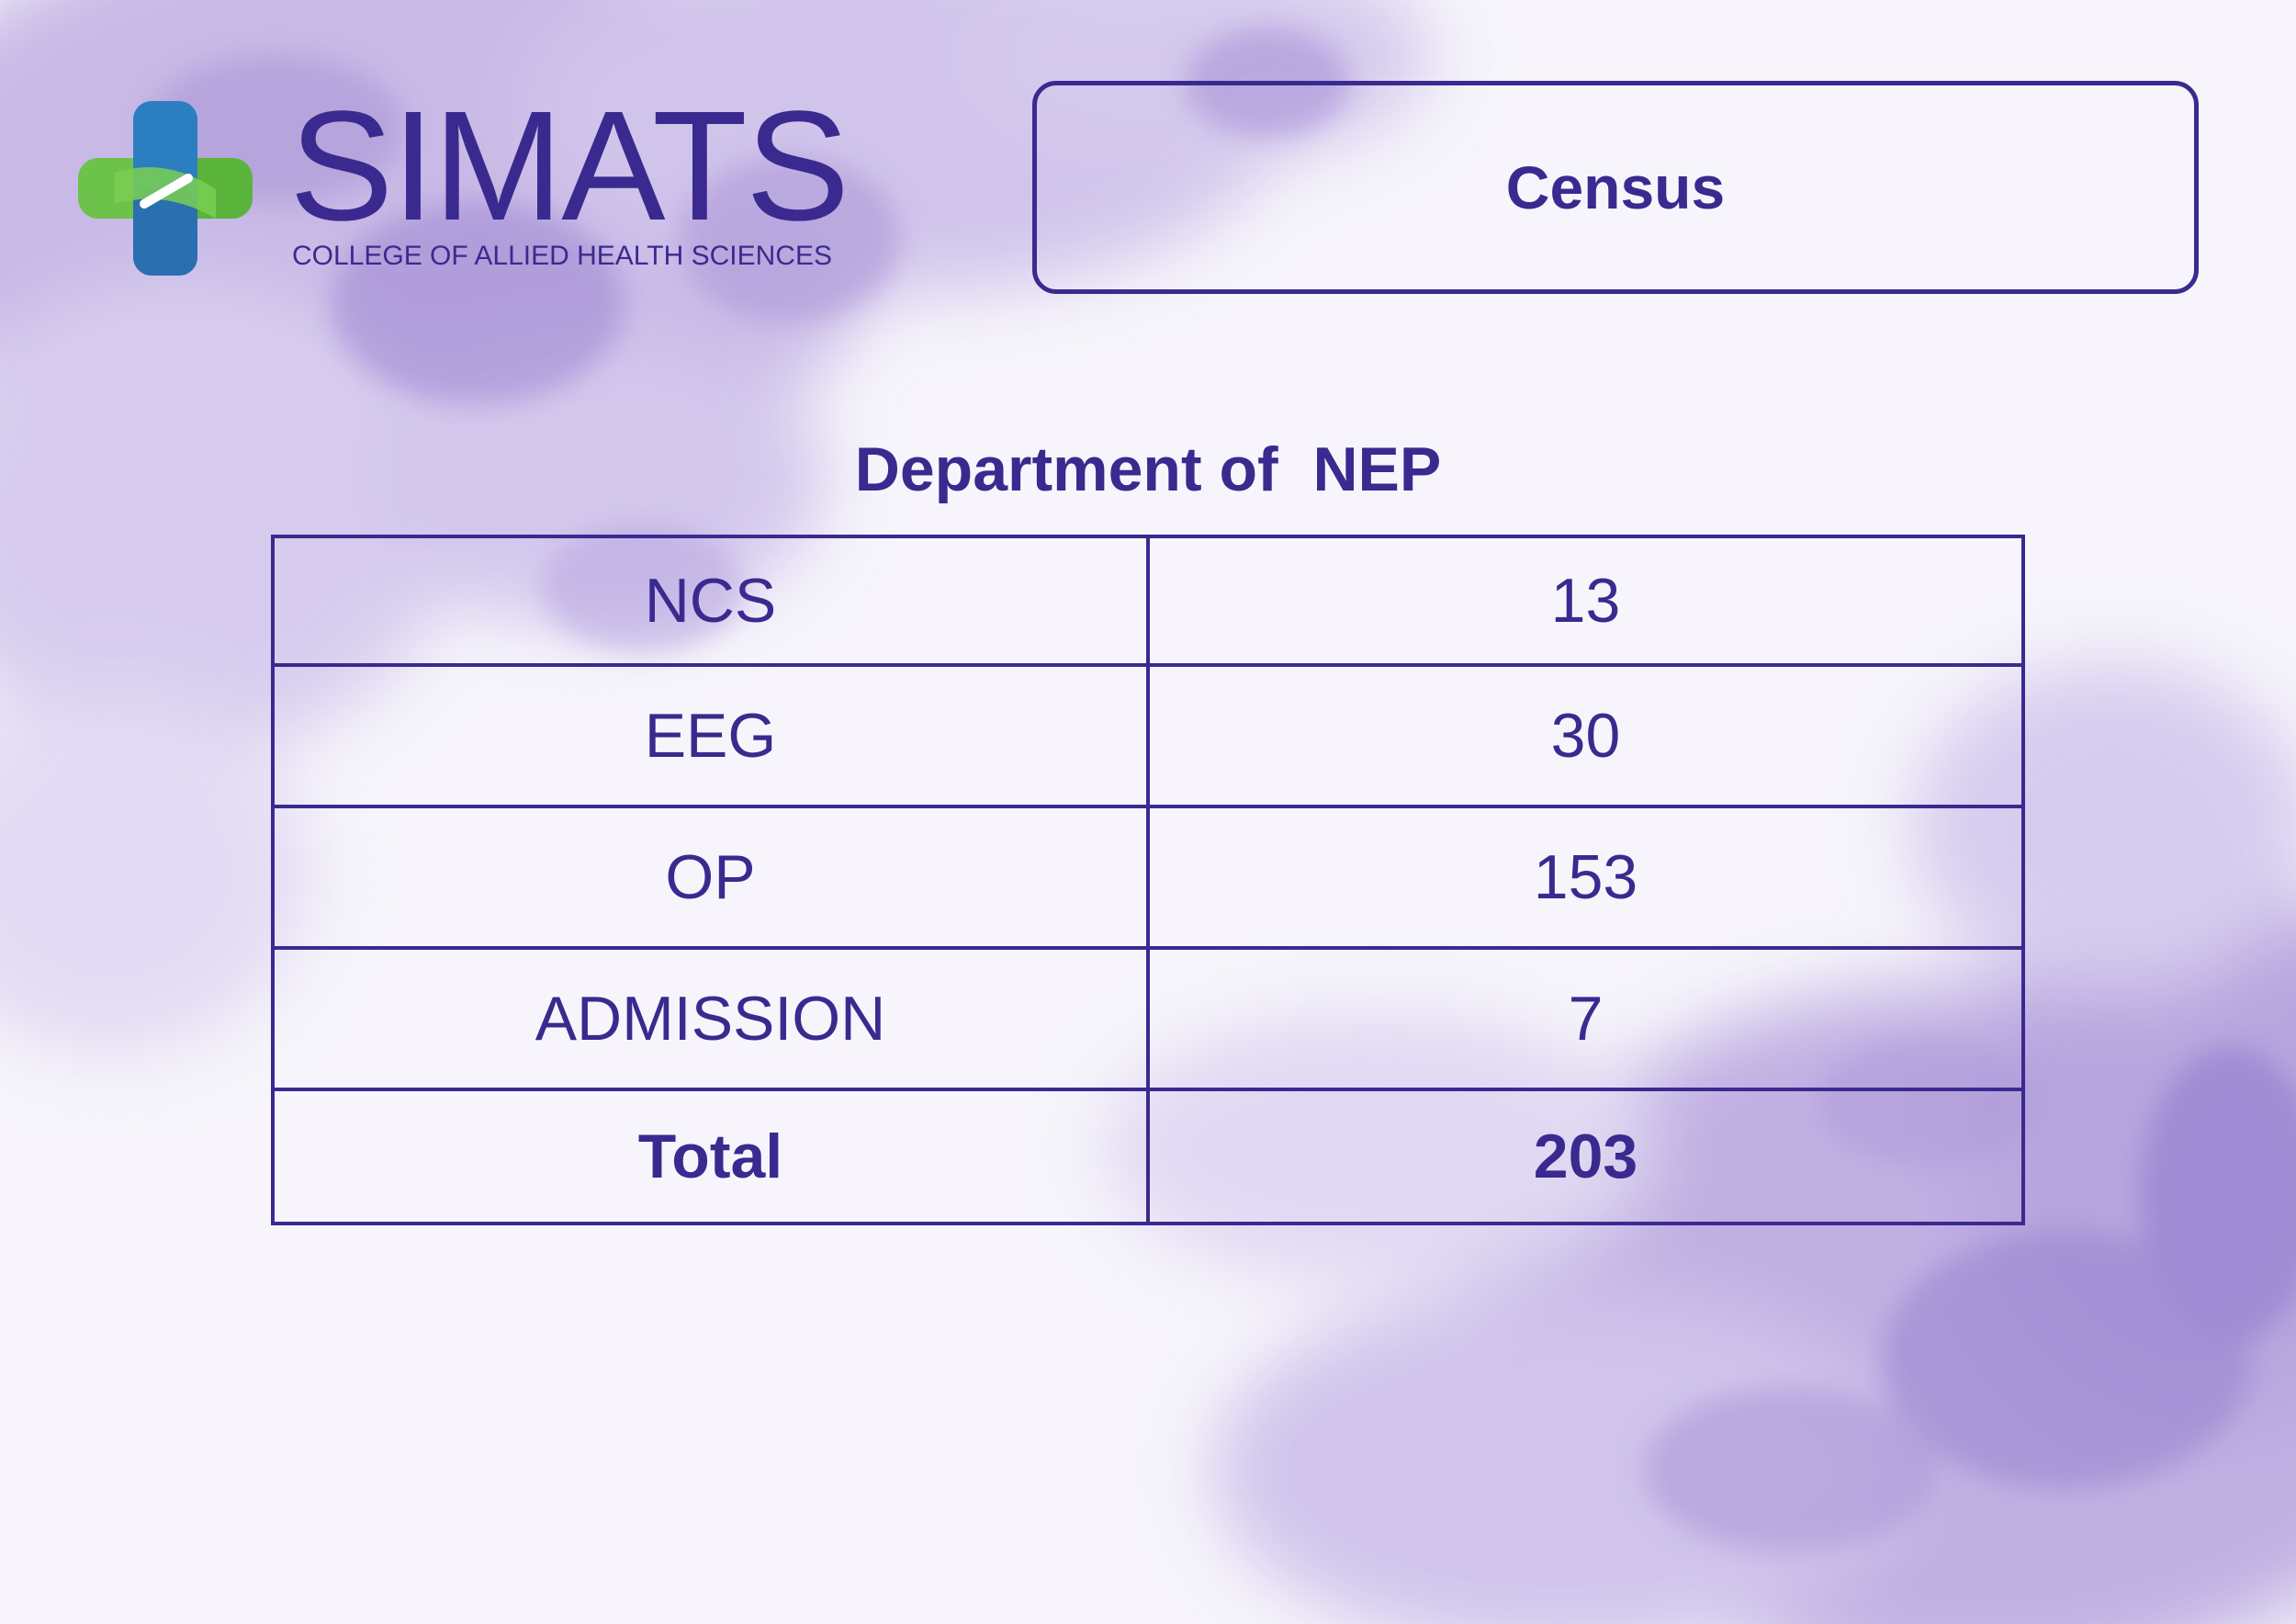 The height and width of the screenshot is (1624, 2296). I want to click on table-row: NCS 13, so click(1148, 601).